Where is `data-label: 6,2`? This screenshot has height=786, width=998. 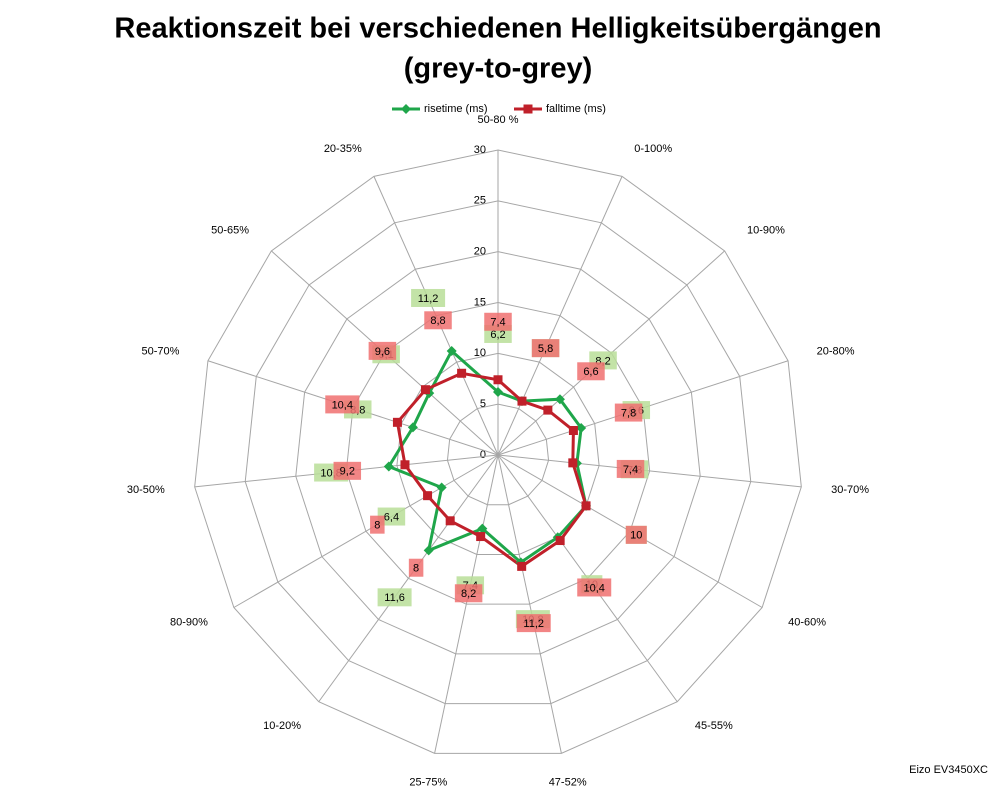 data-label: 6,2 is located at coordinates (497, 335).